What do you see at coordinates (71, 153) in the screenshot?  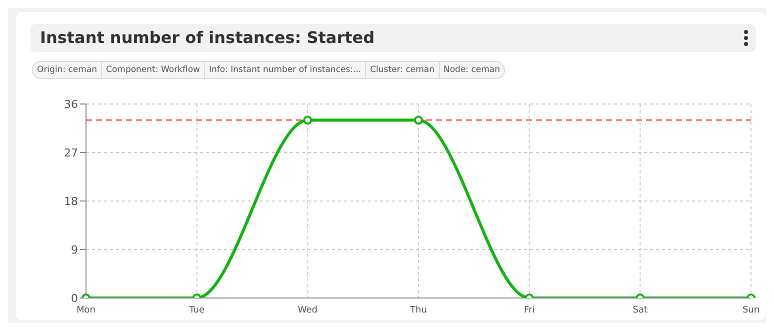 I see `y-tick-label: 27` at bounding box center [71, 153].